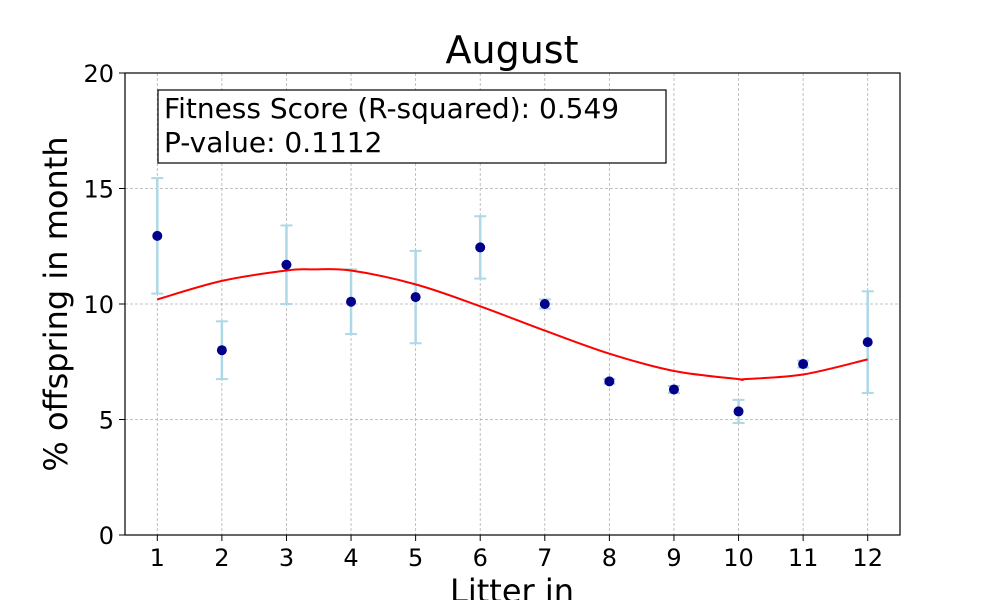 The width and height of the screenshot is (1000, 600). Describe the element at coordinates (98, 74) in the screenshot. I see `y-tick-label: 20` at that location.